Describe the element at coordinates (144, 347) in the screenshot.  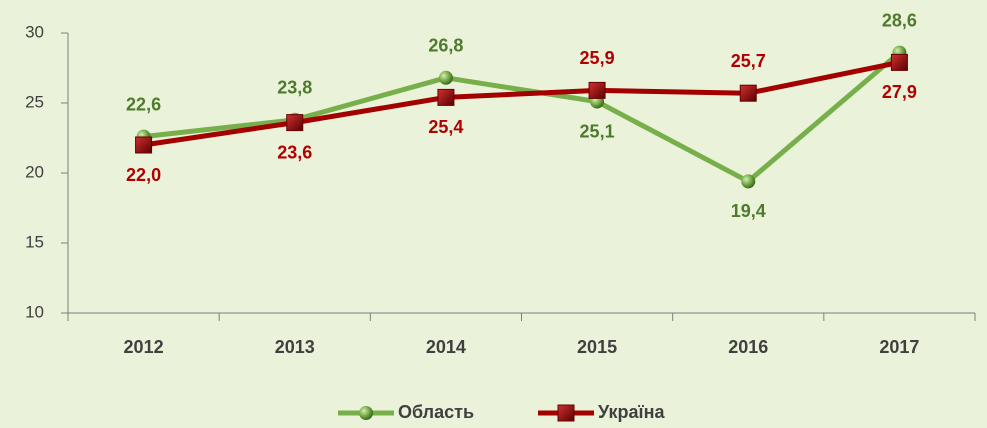
I see `x-tick-label: 2012` at that location.